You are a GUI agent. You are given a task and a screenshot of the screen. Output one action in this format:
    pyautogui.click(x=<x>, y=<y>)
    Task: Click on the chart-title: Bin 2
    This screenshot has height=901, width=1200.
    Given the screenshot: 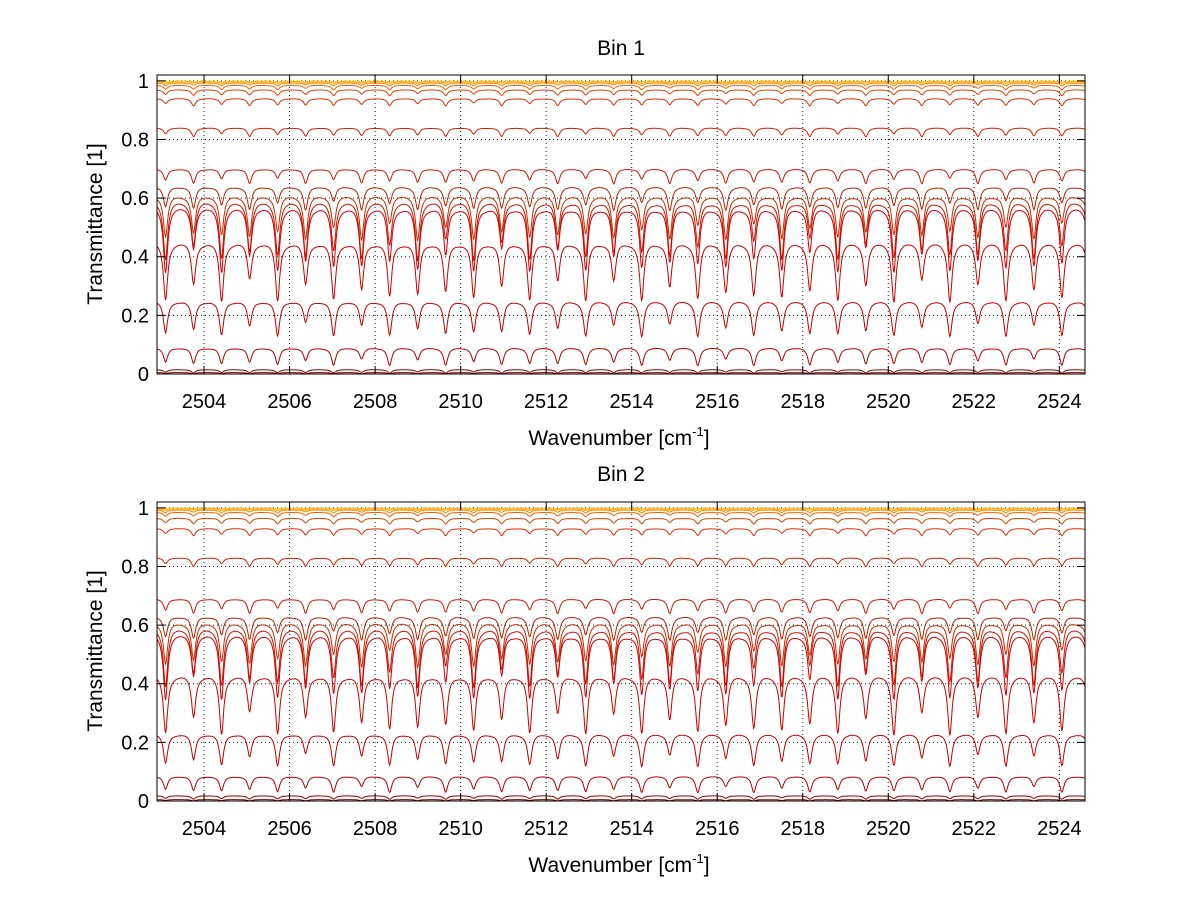 What is the action you would take?
    pyautogui.click(x=621, y=474)
    